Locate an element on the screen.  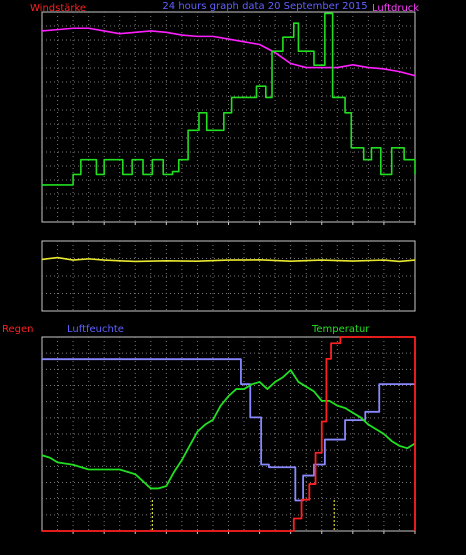
sun-annotations is located at coordinates (243, 515).